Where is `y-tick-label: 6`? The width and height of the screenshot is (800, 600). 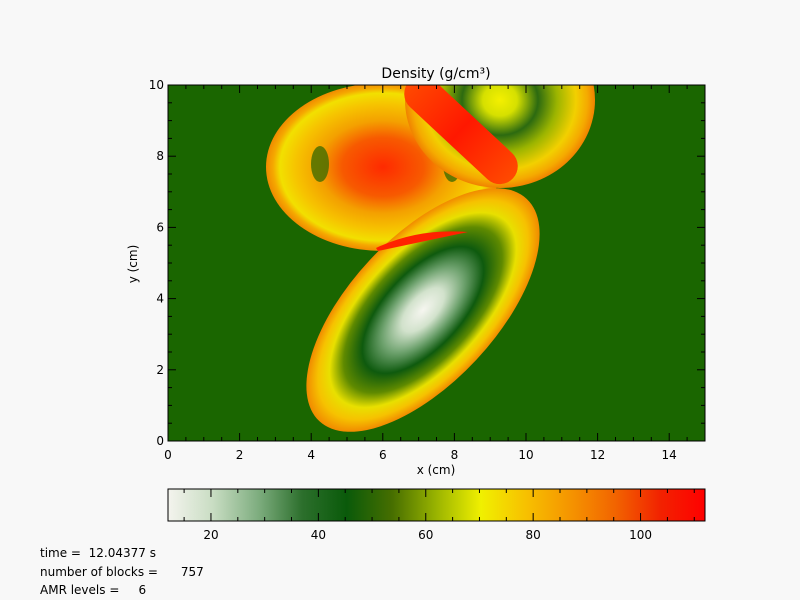
y-tick-label: 6 is located at coordinates (160, 227).